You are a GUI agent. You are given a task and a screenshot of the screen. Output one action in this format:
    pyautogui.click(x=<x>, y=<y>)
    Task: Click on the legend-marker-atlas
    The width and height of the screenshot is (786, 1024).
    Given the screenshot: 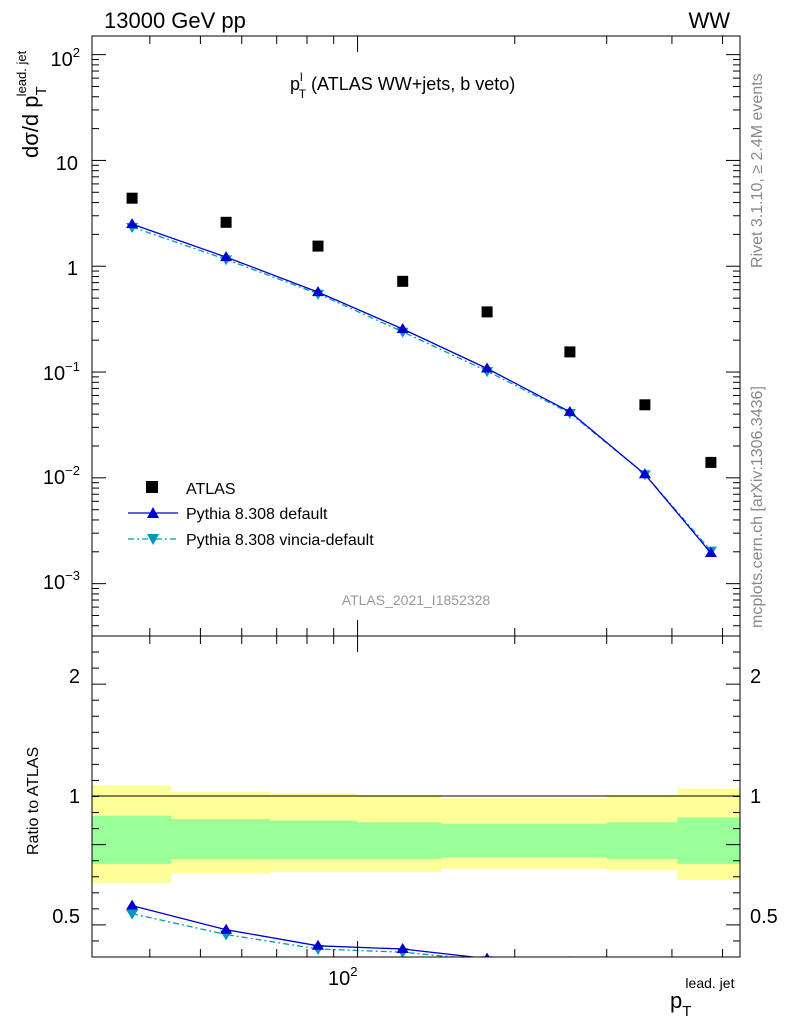 What is the action you would take?
    pyautogui.click(x=152, y=487)
    